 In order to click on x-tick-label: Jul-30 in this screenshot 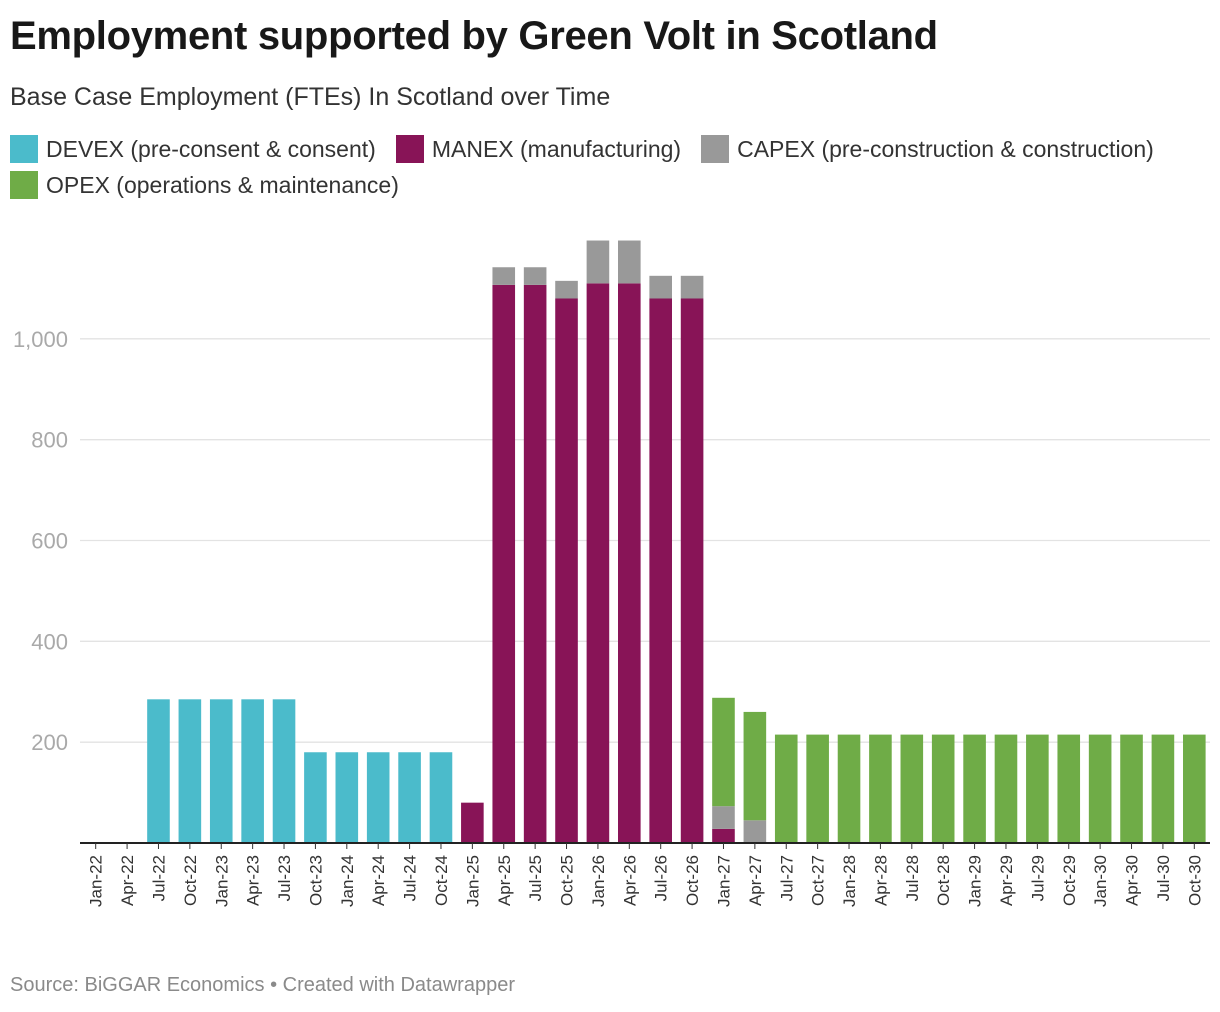, I will do `click(1163, 878)`.